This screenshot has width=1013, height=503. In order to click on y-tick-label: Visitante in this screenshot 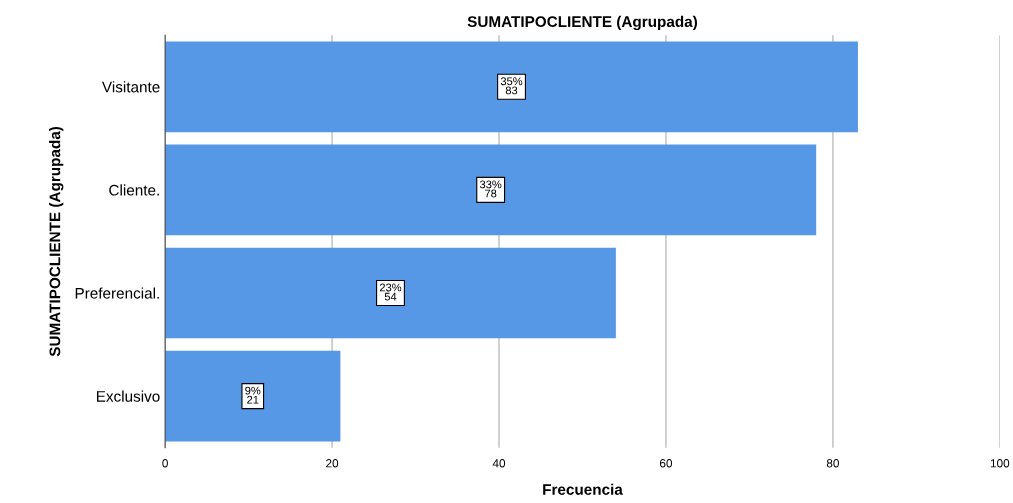, I will do `click(131, 87)`.